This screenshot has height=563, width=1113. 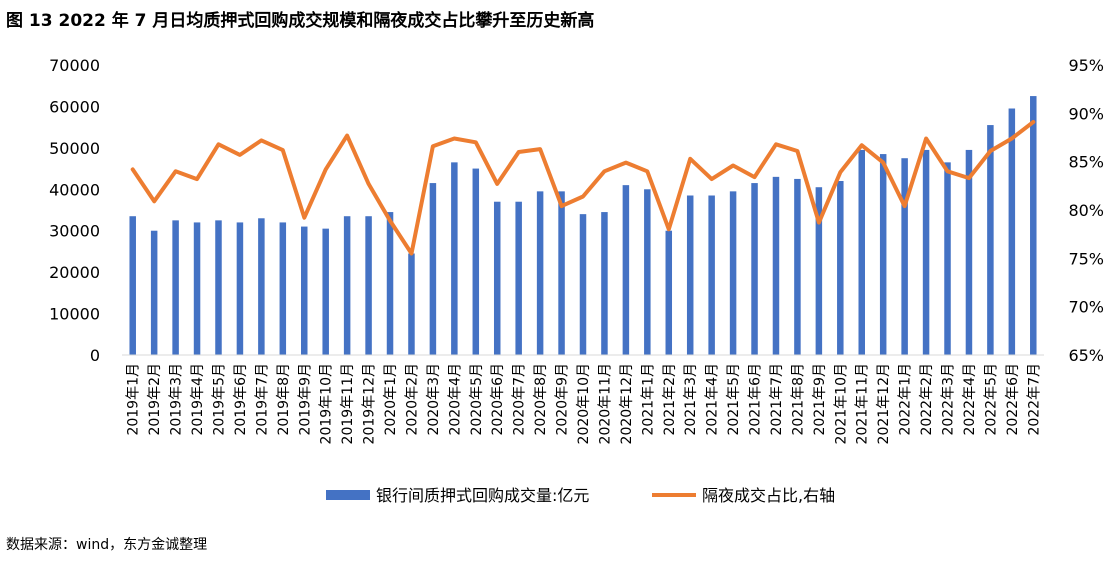 What do you see at coordinates (884, 403) in the screenshot?
I see `x-tick-label: 2021年12月` at bounding box center [884, 403].